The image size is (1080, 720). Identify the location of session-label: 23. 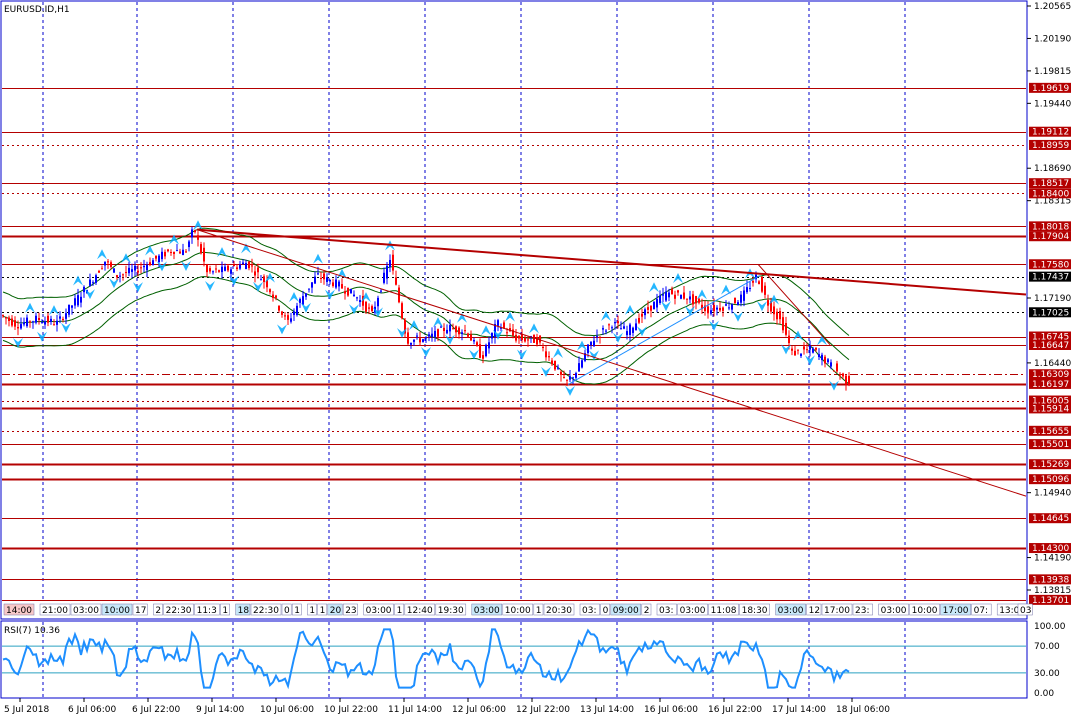
(350, 611).